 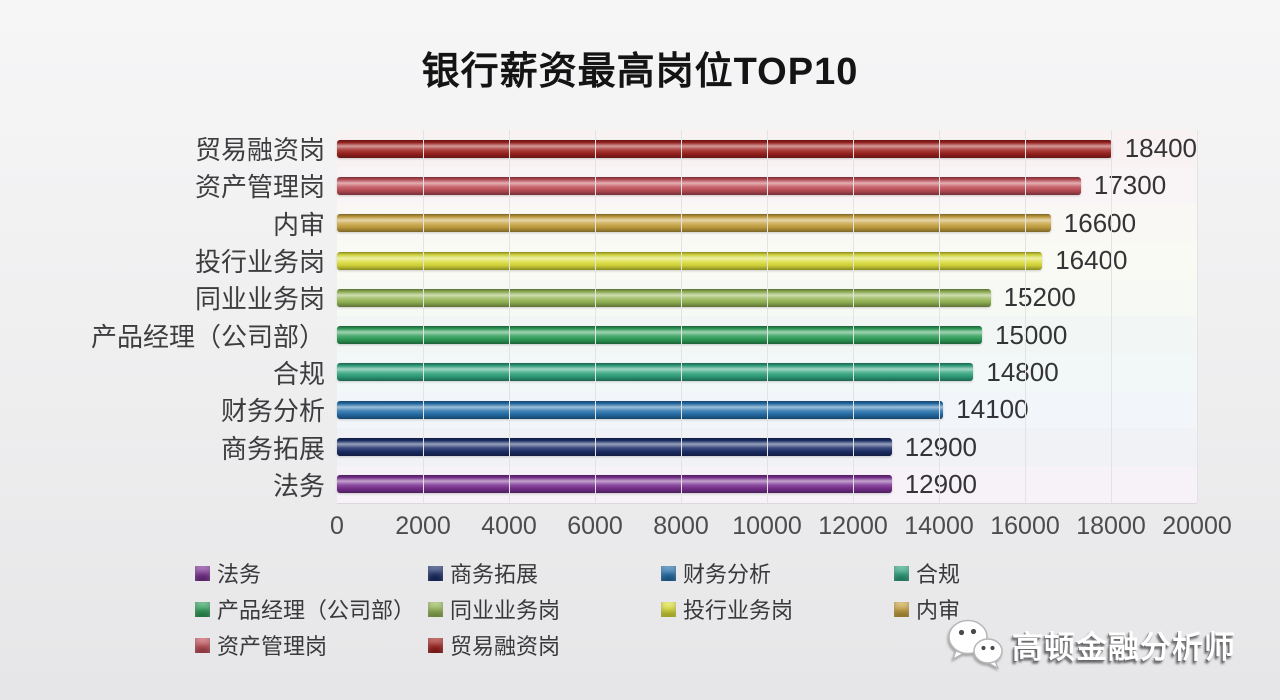 What do you see at coordinates (767, 526) in the screenshot?
I see `x-tick-label: 10000` at bounding box center [767, 526].